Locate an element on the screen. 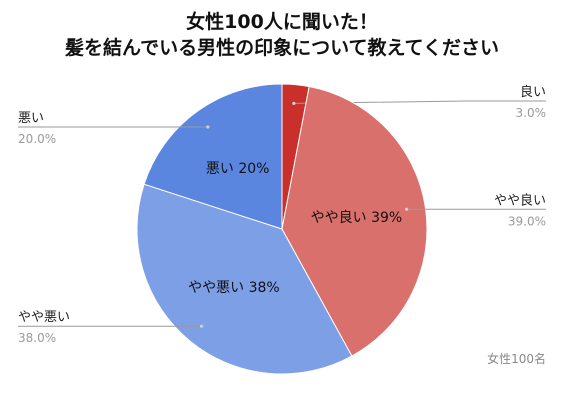 The image size is (564, 400). slice-category-label-2: やや悪い is located at coordinates (44, 317).